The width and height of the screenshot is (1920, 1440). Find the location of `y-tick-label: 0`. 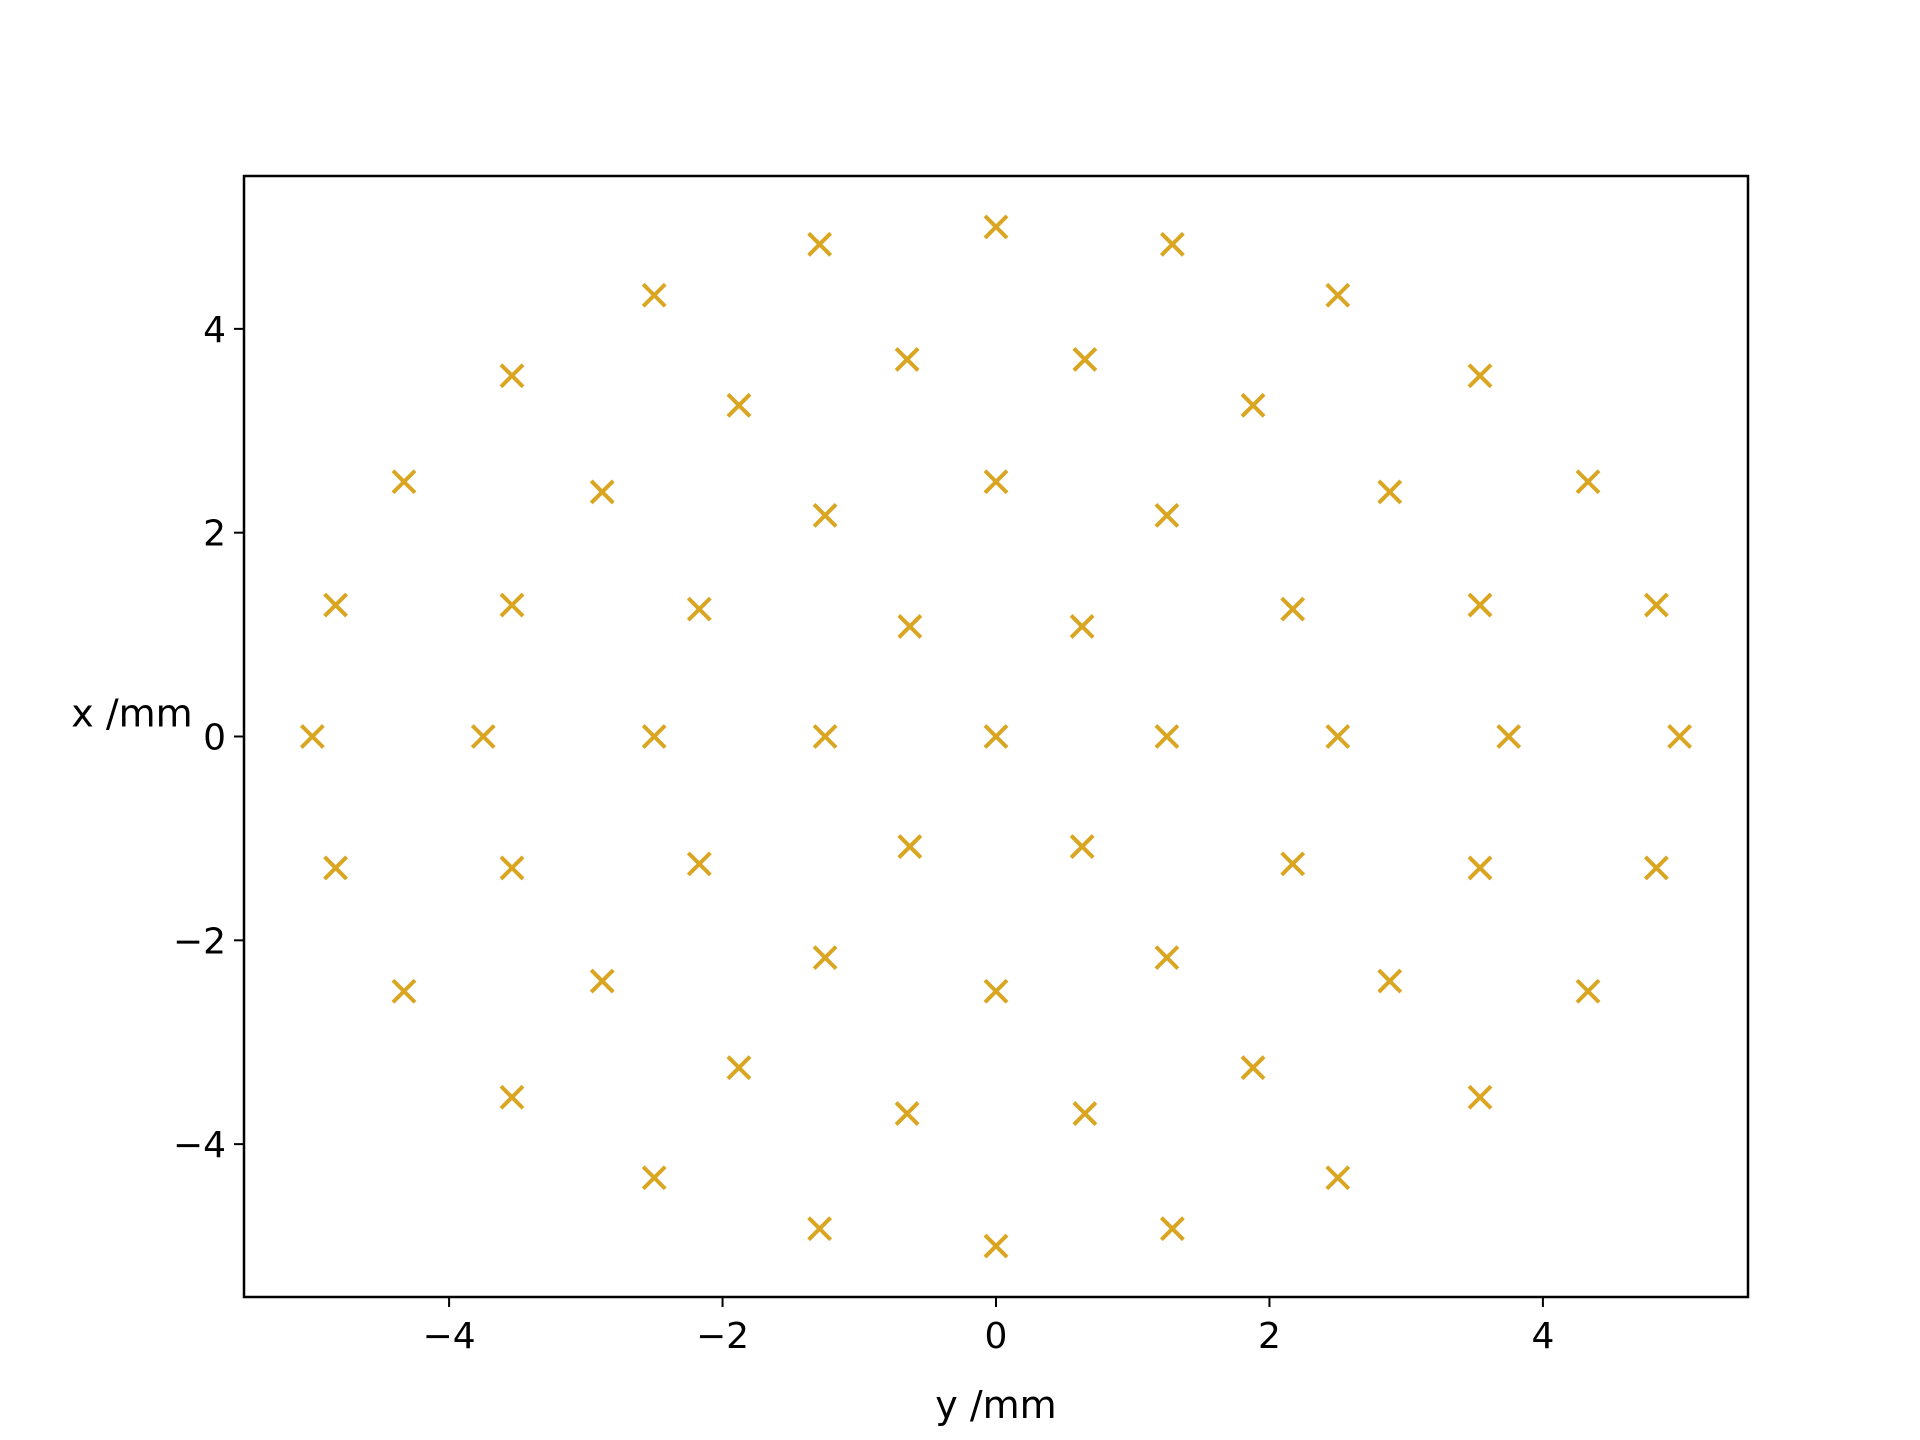

y-tick-label: 0 is located at coordinates (214, 738).